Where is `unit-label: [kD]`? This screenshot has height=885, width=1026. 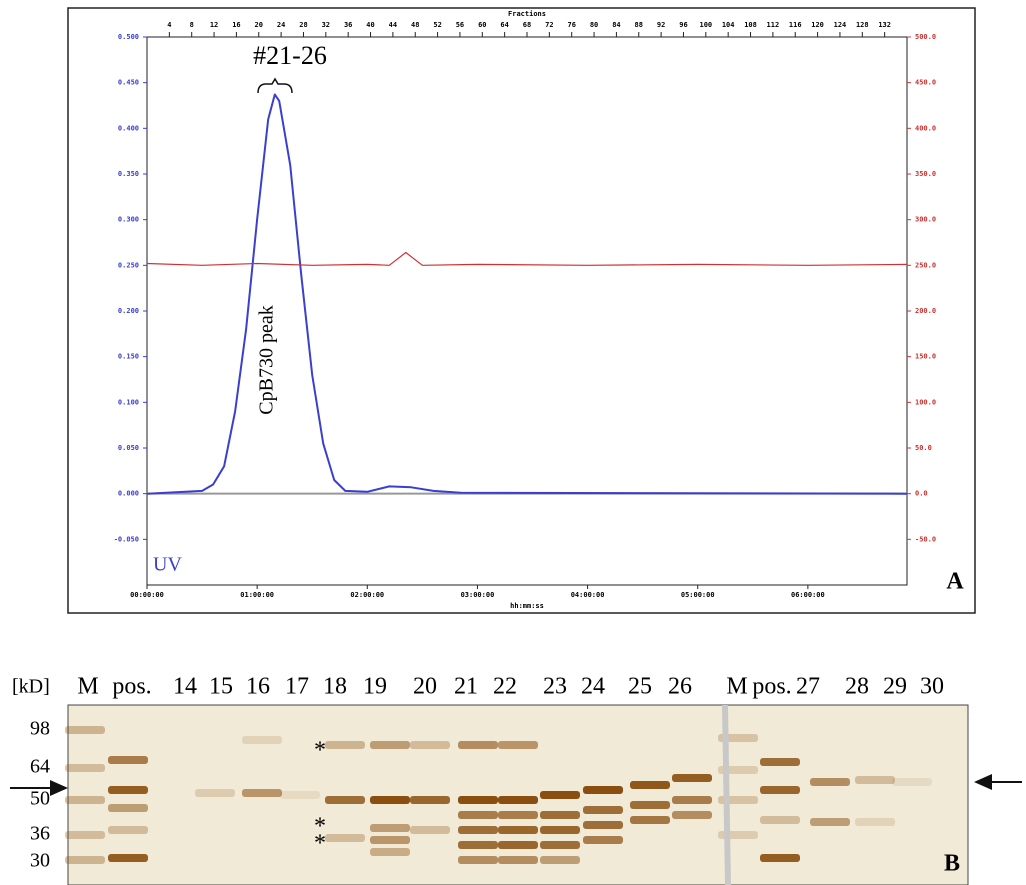
unit-label: [kD] is located at coordinates (31, 687).